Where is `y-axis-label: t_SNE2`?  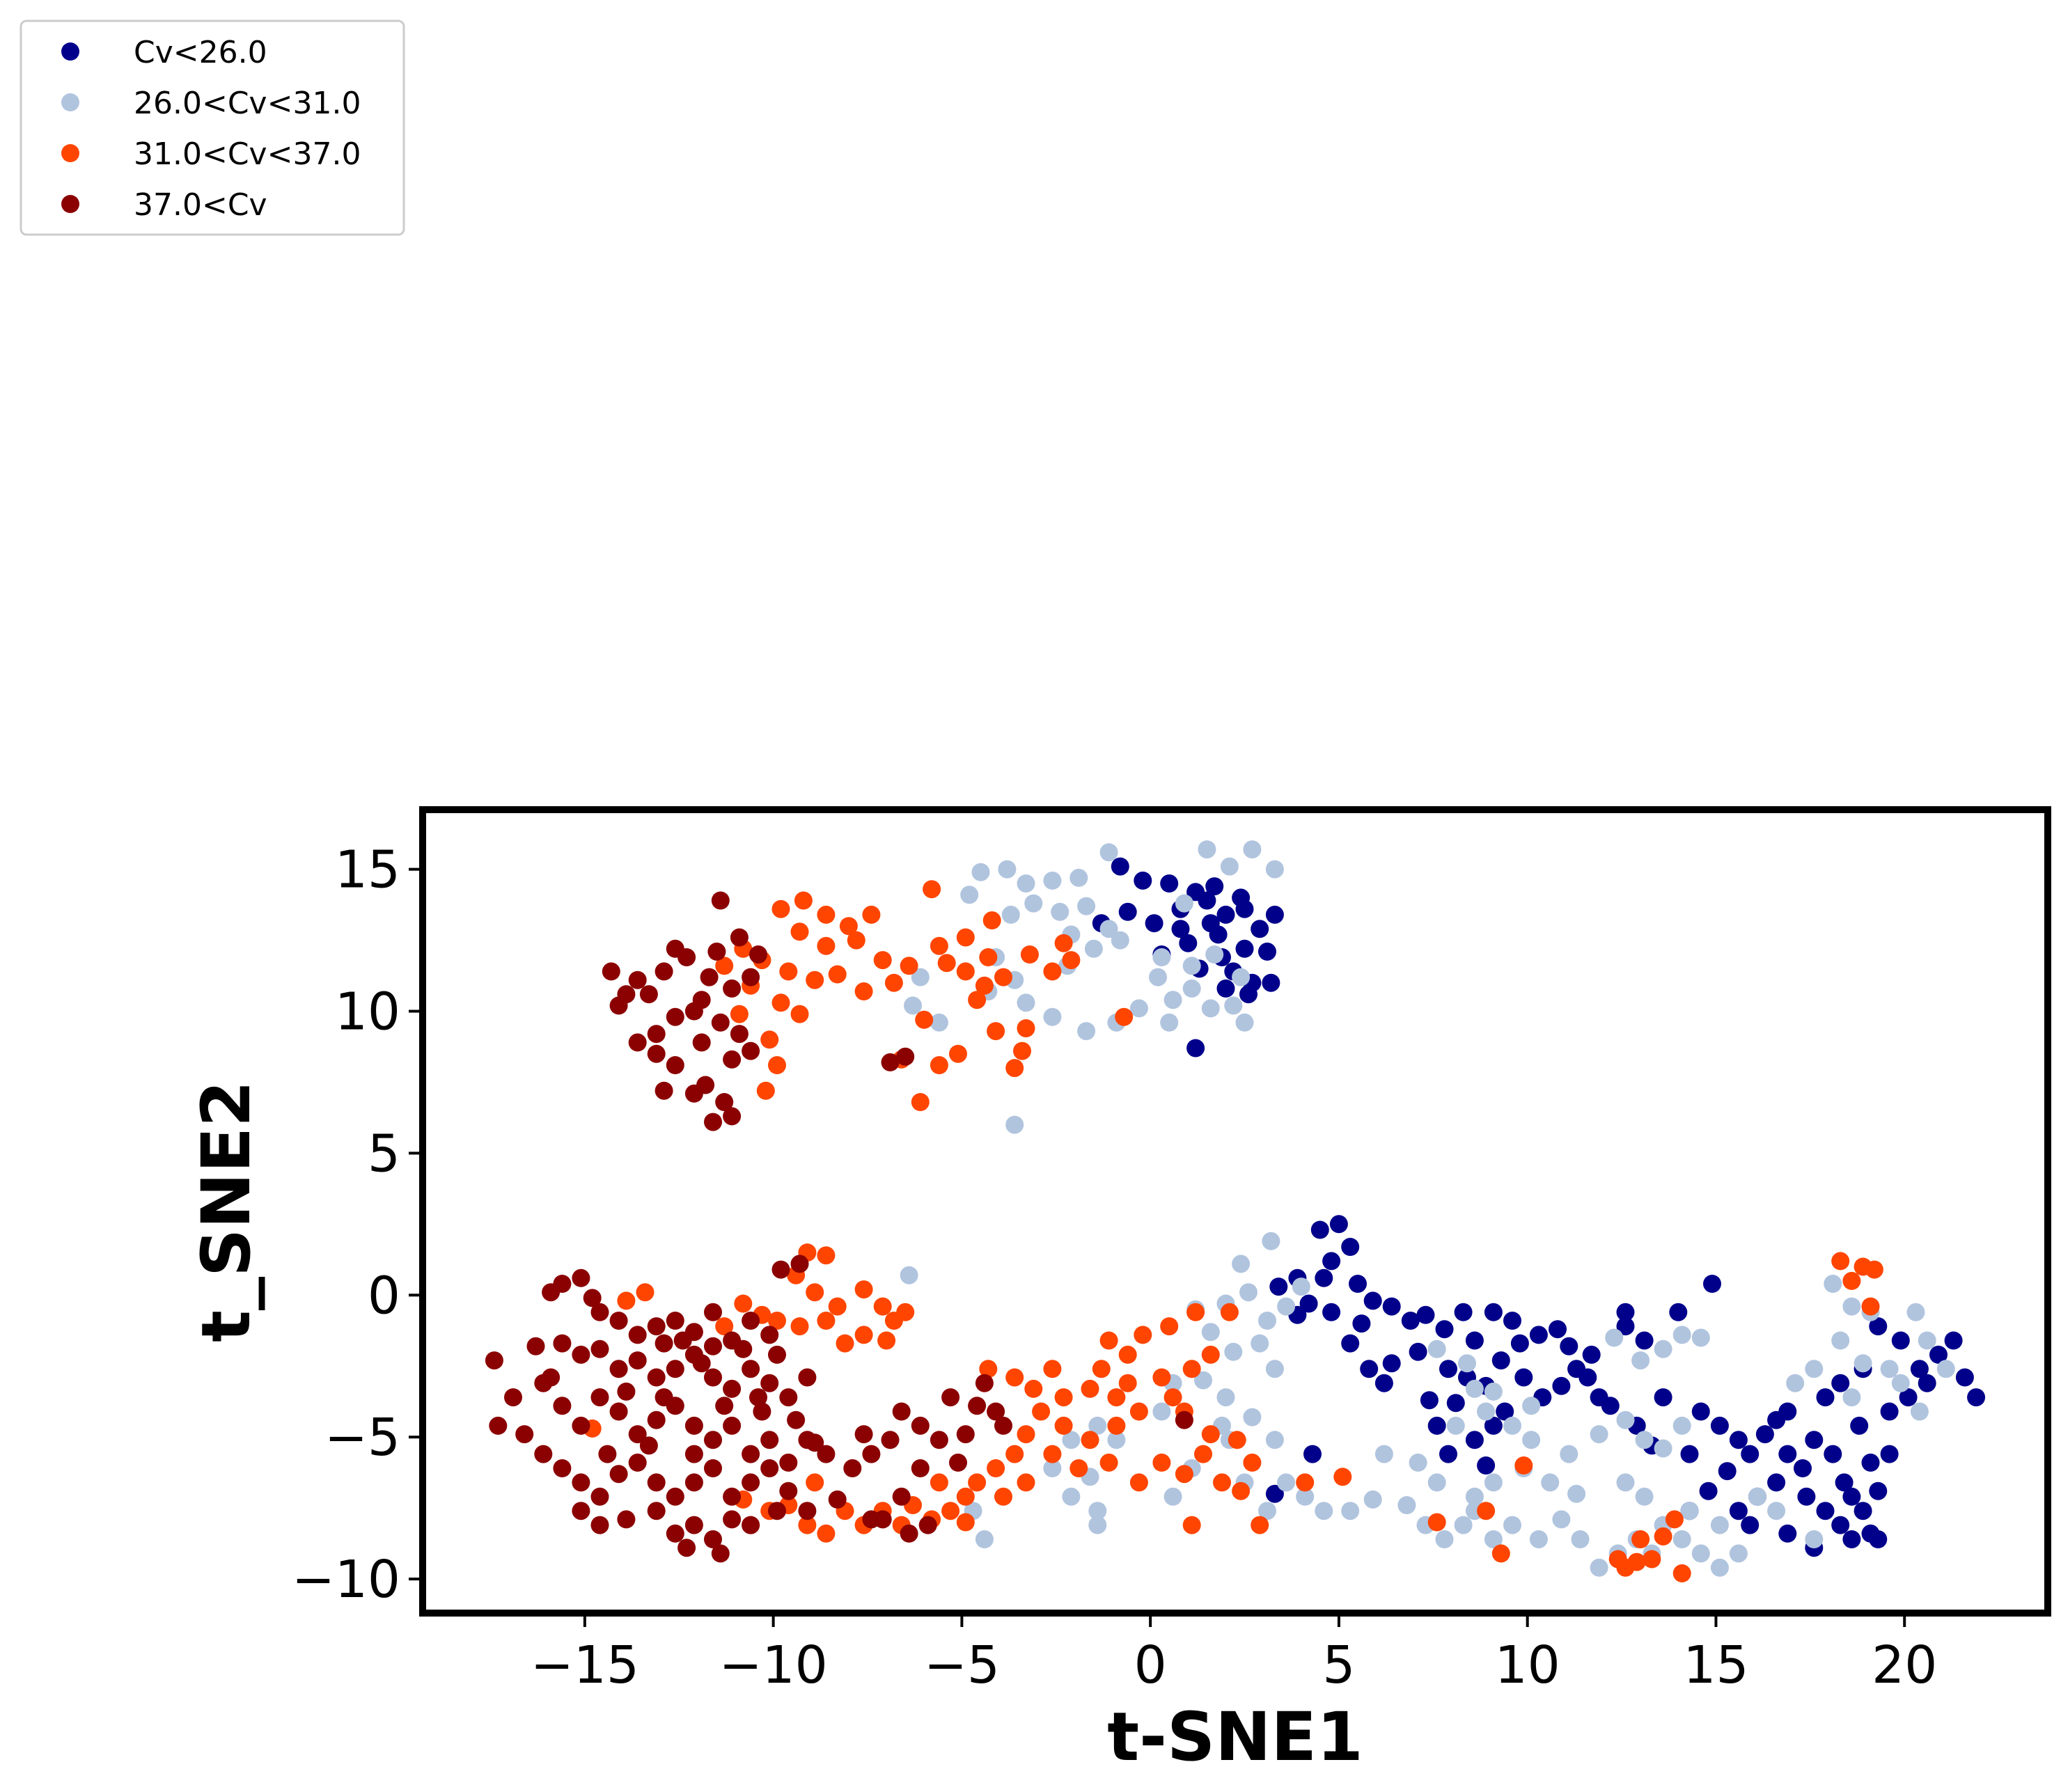 y-axis-label: t_SNE2 is located at coordinates (226, 1211).